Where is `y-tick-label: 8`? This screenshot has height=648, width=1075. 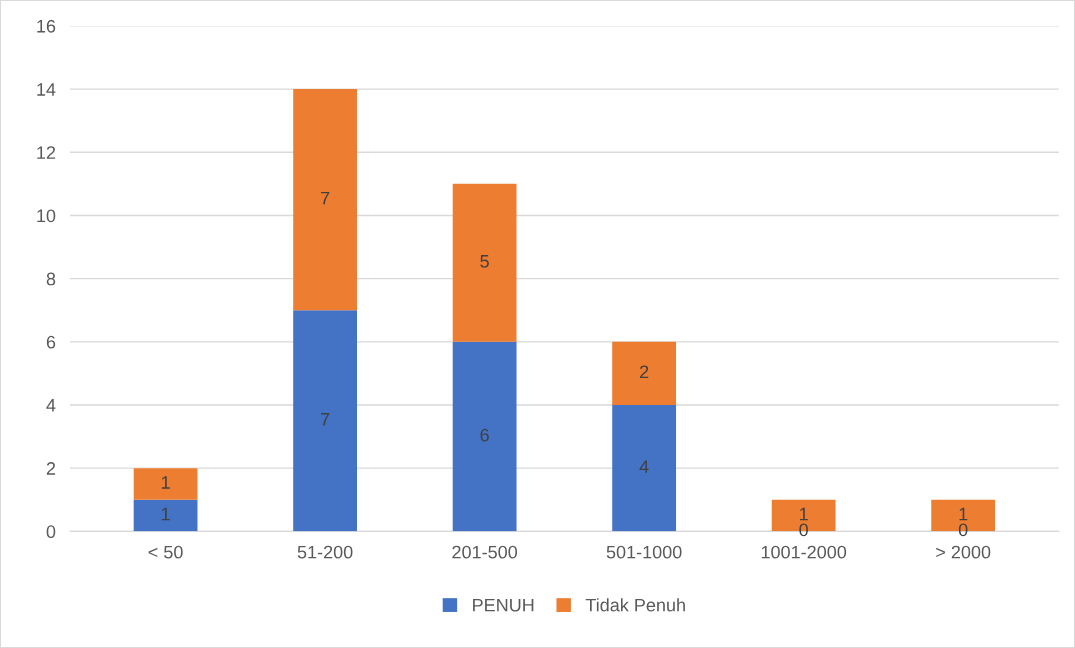
y-tick-label: 8 is located at coordinates (51, 279).